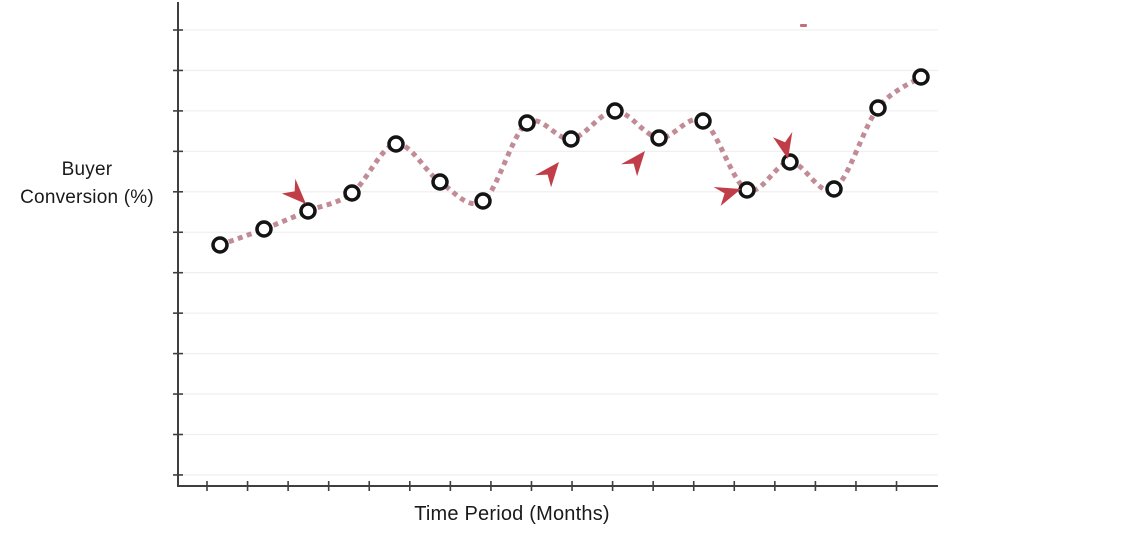  I want to click on red-smudge-artifact, so click(803, 25).